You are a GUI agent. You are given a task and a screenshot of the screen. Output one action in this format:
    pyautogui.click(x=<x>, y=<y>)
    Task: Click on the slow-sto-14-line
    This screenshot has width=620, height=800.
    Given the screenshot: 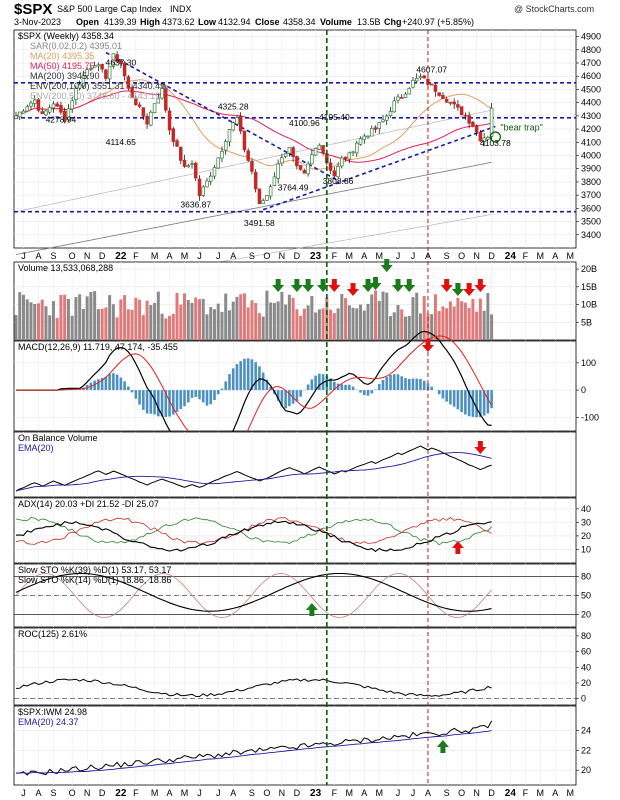 What is the action you would take?
    pyautogui.click(x=253, y=595)
    